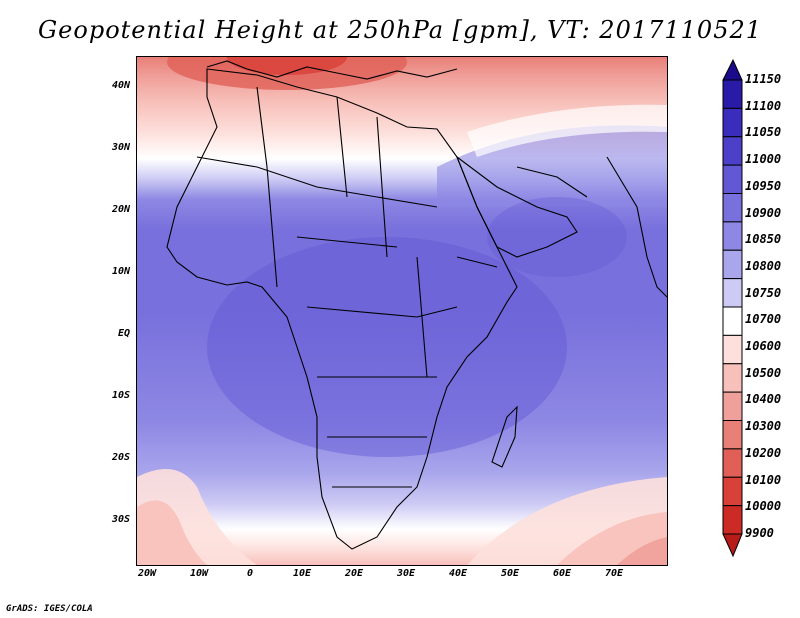 The image size is (800, 618). Describe the element at coordinates (354, 573) in the screenshot. I see `lon-label: 20E` at that location.